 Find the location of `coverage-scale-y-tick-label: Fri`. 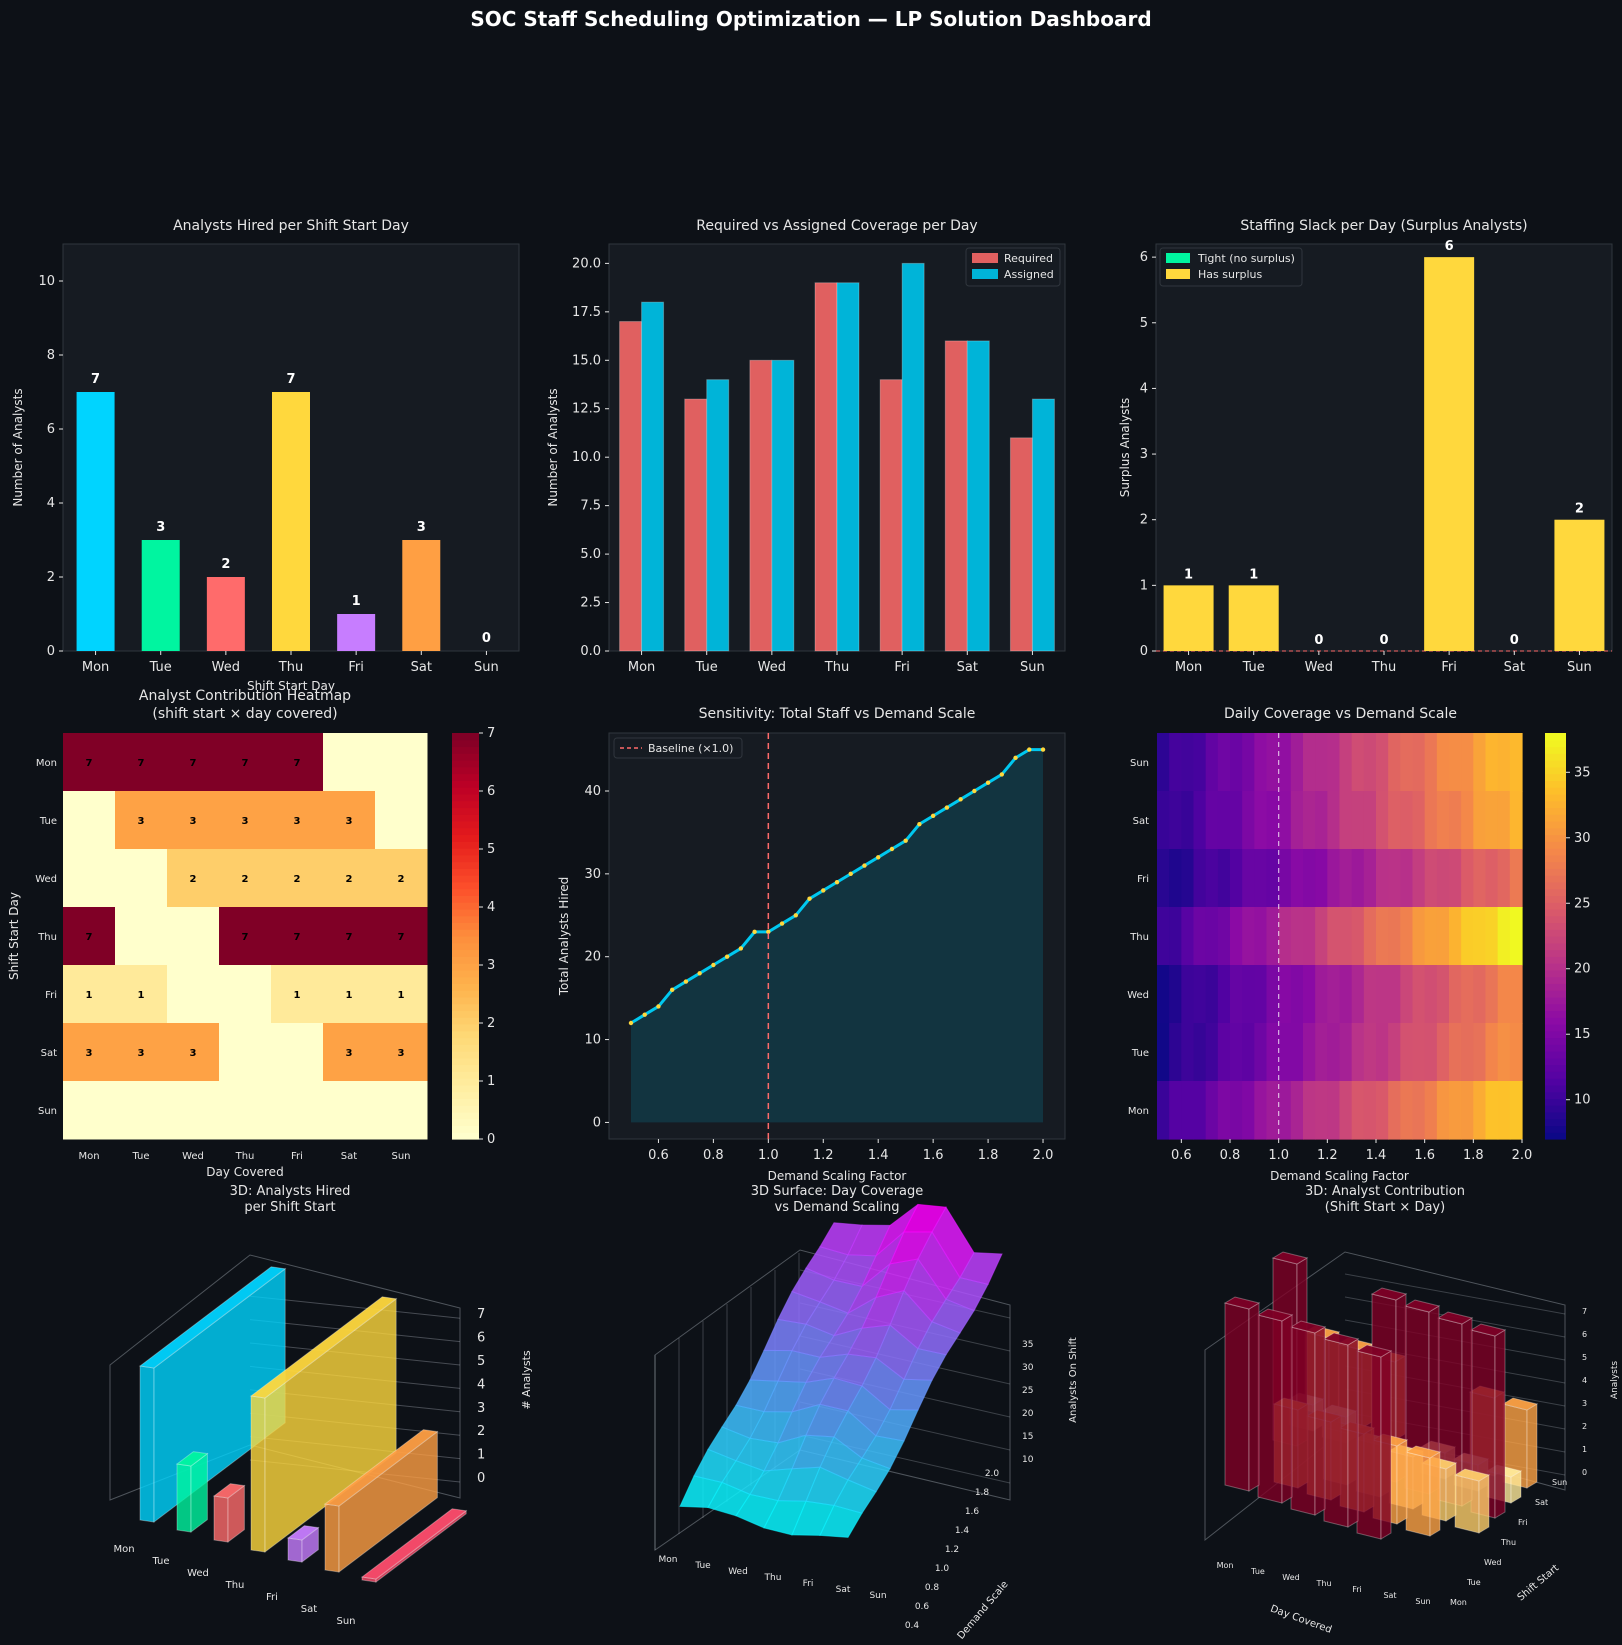

coverage-scale-y-tick-label: Fri is located at coordinates (1143, 879).